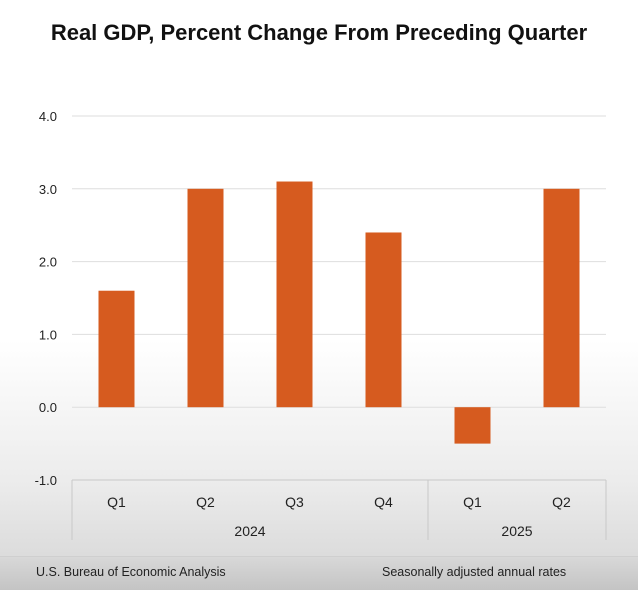 The width and height of the screenshot is (638, 590). I want to click on x-tick-label: Q3, so click(294, 502).